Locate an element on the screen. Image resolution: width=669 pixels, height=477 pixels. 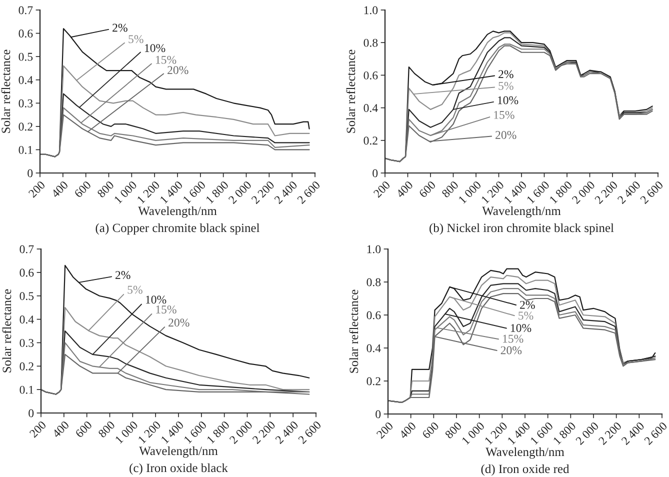
text: (a) Copper chromite black spinel is located at coordinates (178, 229).